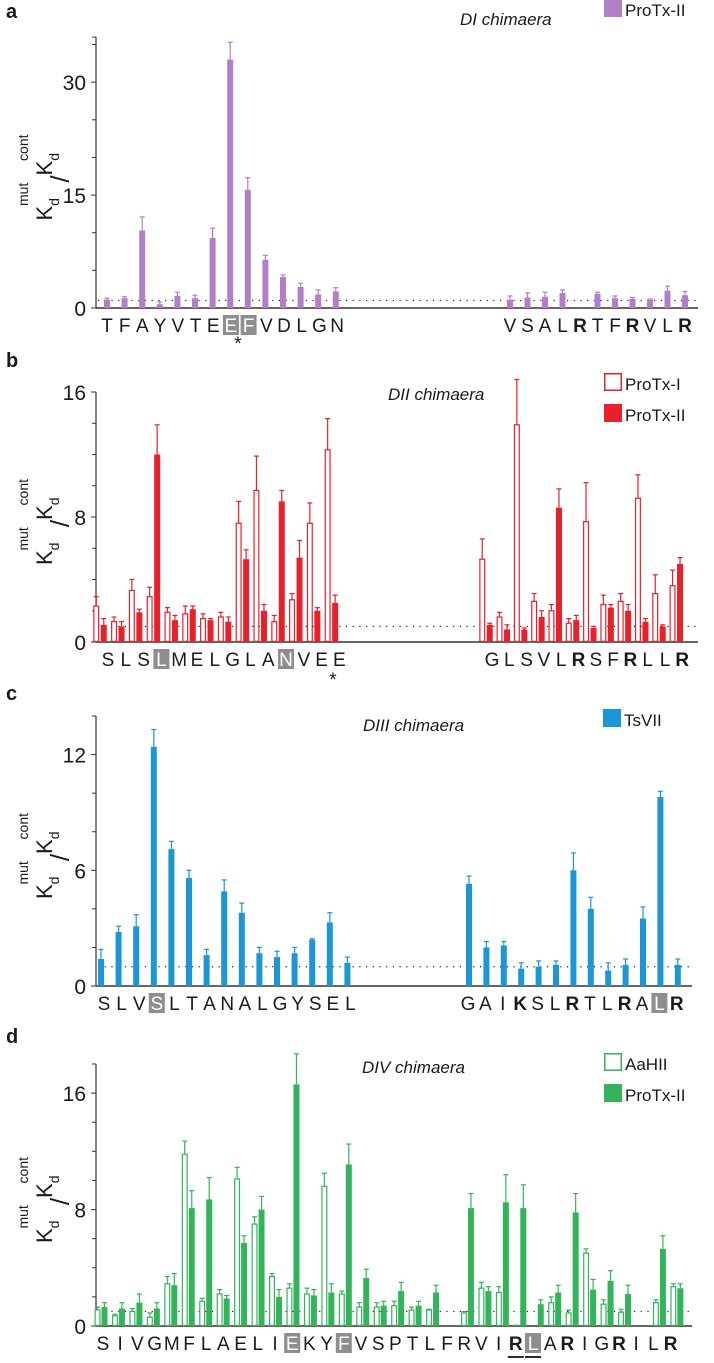 Image resolution: width=714 pixels, height=1363 pixels. What do you see at coordinates (80, 871) in the screenshot?
I see `y-tick-label: 6` at bounding box center [80, 871].